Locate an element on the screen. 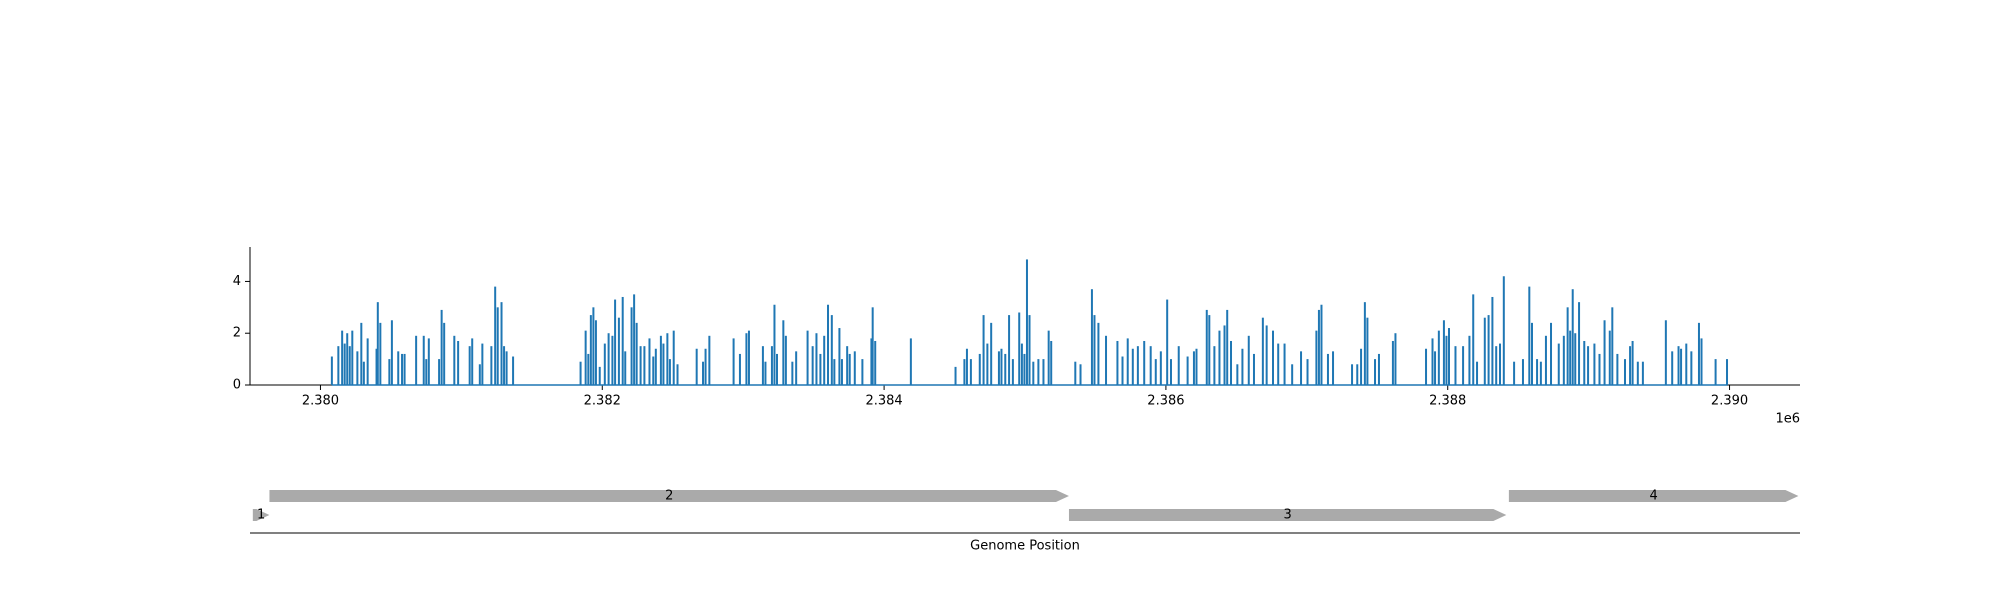 The image size is (2000, 600). gene-label: 2 is located at coordinates (669, 496).